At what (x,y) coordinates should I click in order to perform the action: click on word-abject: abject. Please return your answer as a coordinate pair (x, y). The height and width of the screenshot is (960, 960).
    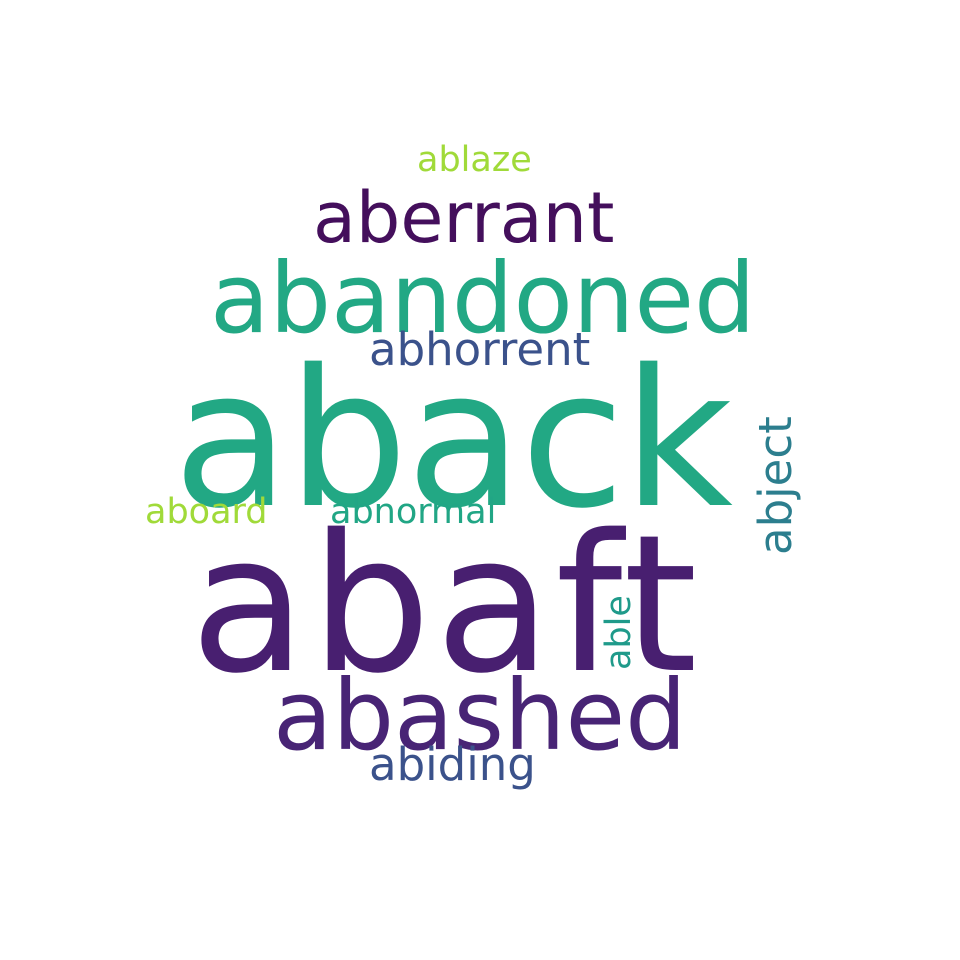
    Looking at the image, I should click on (775, 485).